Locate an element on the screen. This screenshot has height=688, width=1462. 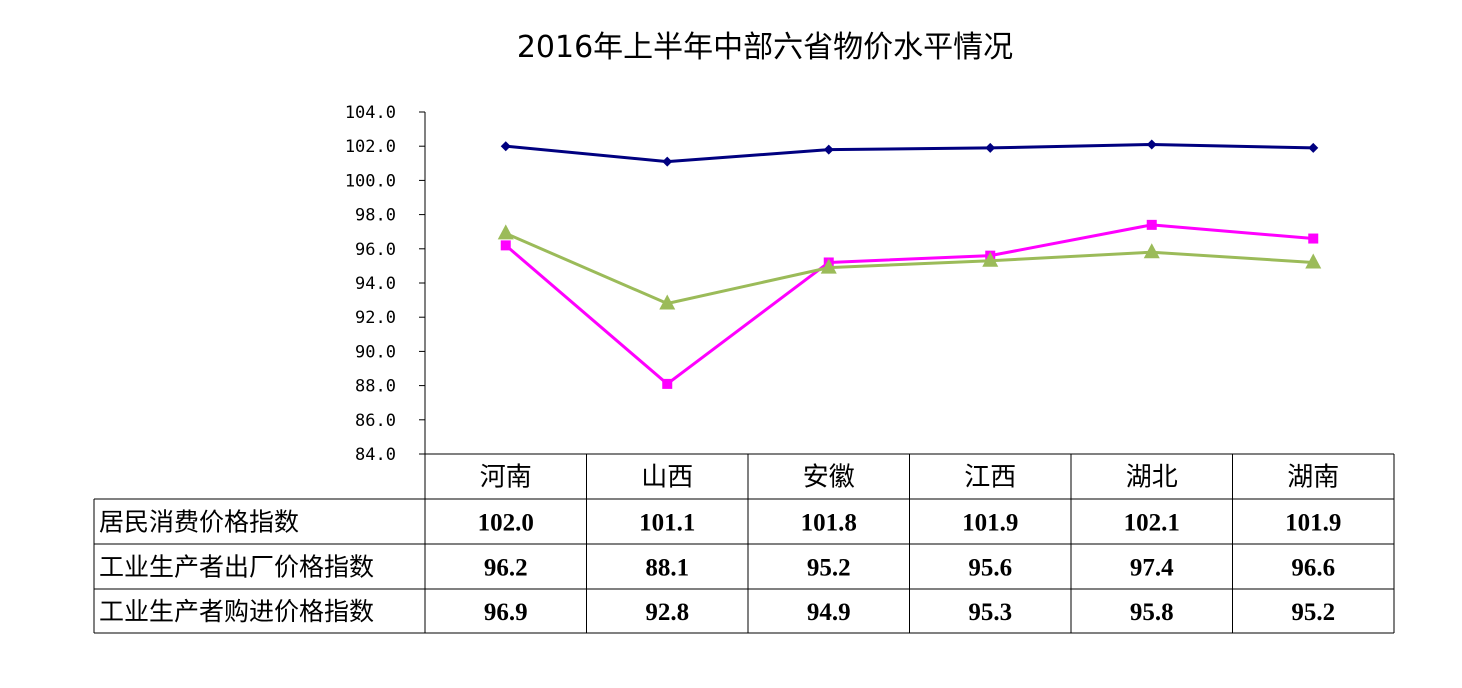
data-label: 92.8 is located at coordinates (667, 612).